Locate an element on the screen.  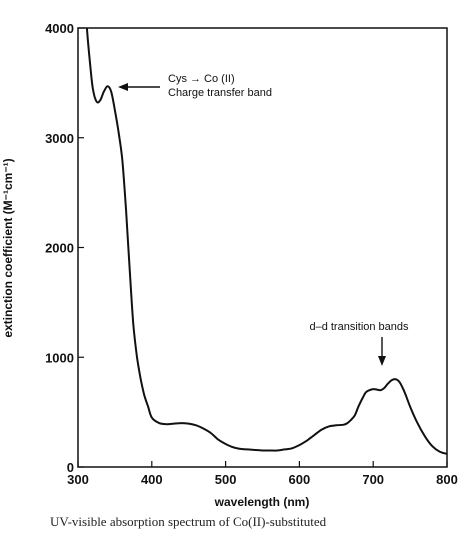
annotation-dd-transition: d–d transition bands is located at coordinates (359, 327).